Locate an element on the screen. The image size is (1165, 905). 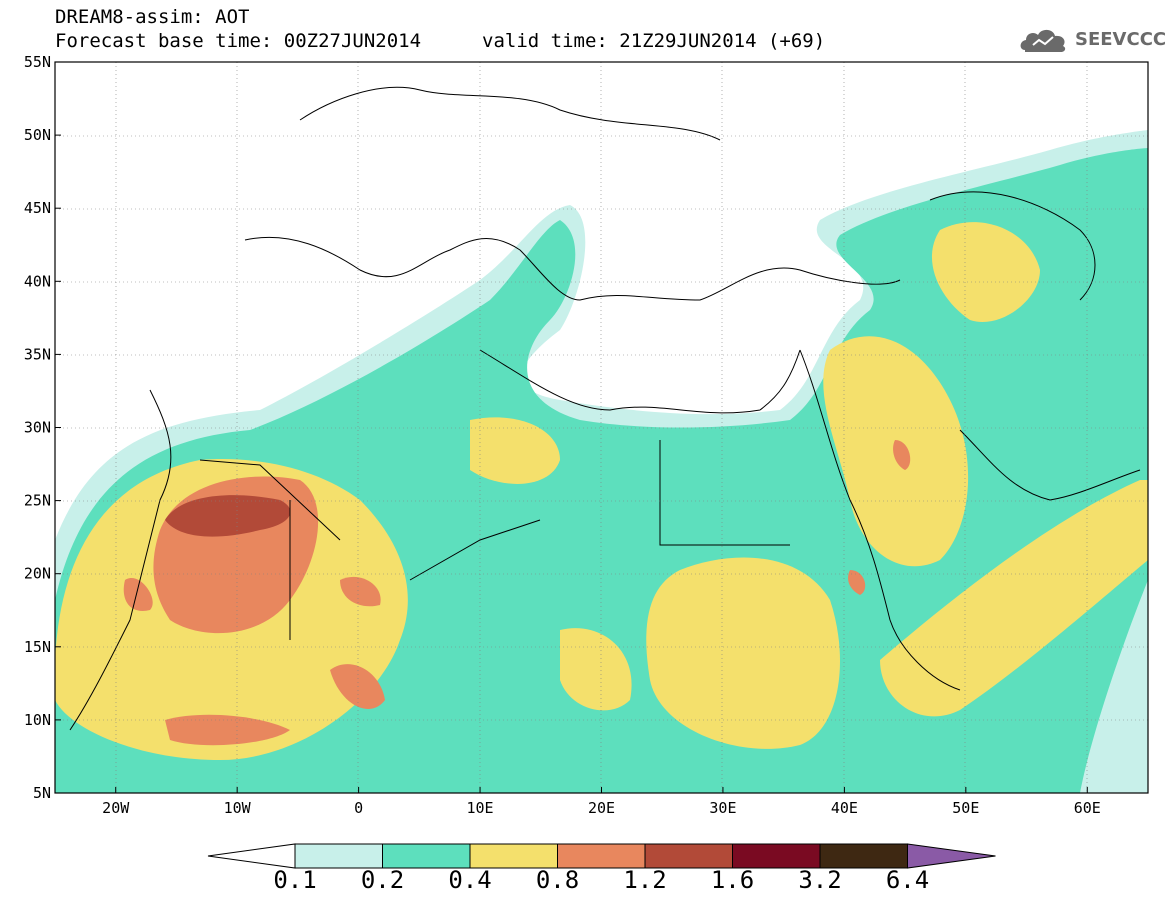
lat-label-25N: 25N is located at coordinates (37, 501).